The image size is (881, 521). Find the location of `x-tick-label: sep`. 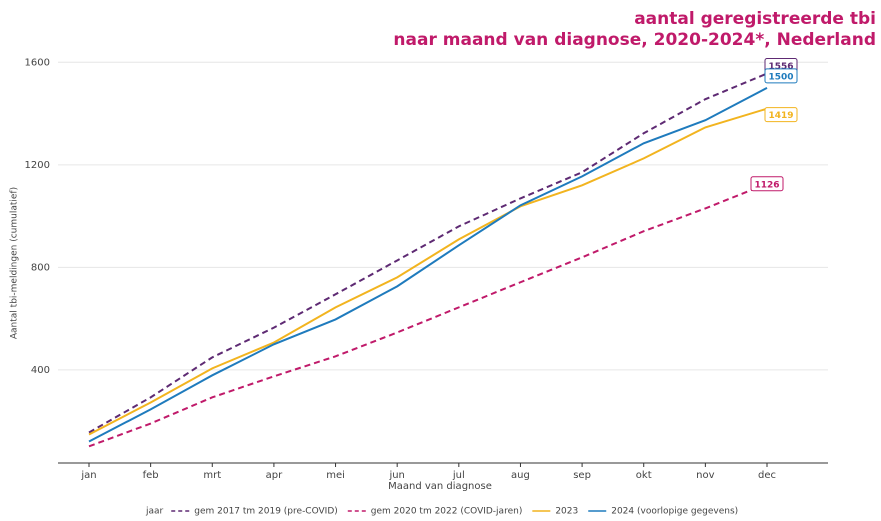

x-tick-label: sep is located at coordinates (582, 475).